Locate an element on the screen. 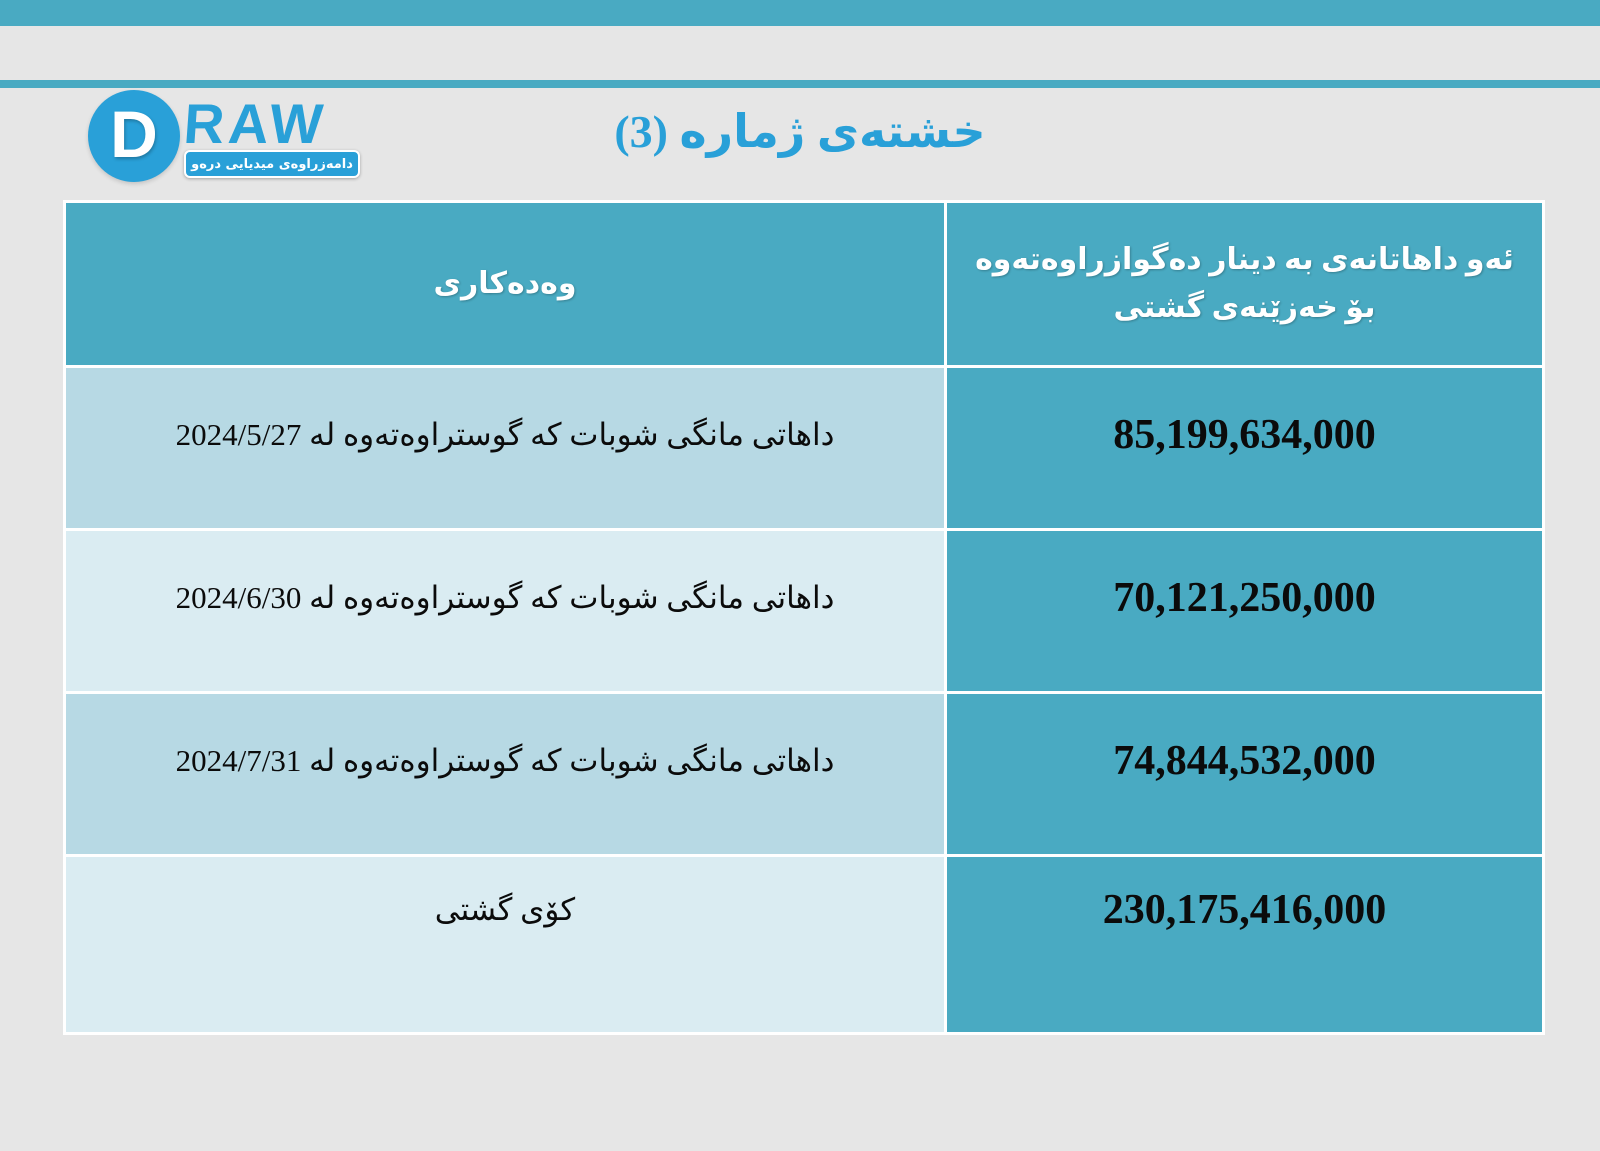 The image size is (1600, 1151). logo-tagline: دامەزراوەی میدیایی درەو is located at coordinates (272, 164).